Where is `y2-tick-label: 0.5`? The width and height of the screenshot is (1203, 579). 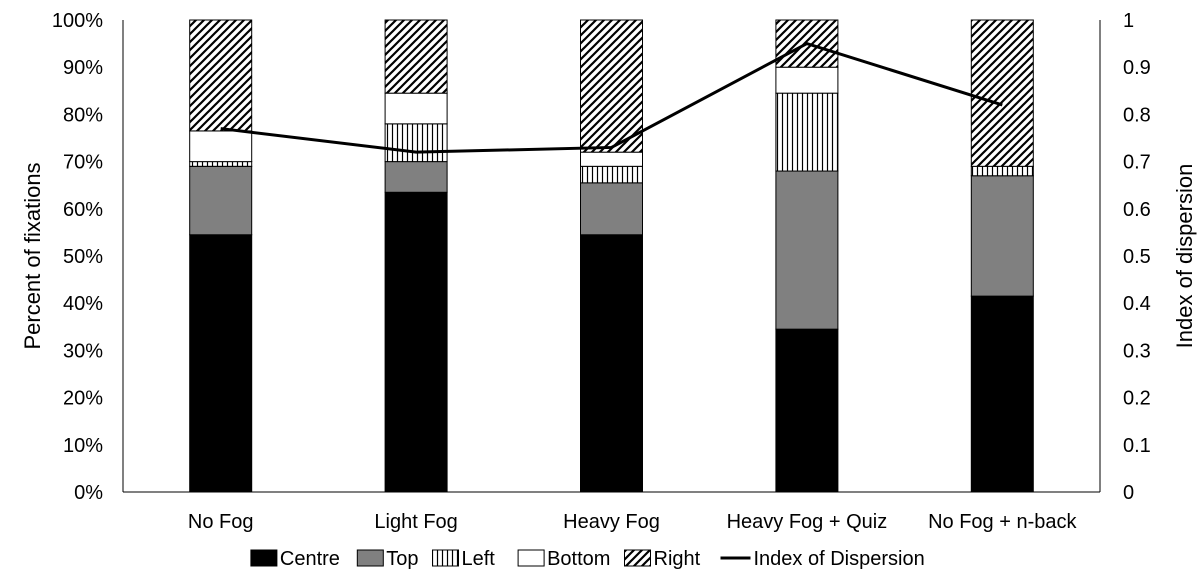
y2-tick-label: 0.5 is located at coordinates (1137, 257).